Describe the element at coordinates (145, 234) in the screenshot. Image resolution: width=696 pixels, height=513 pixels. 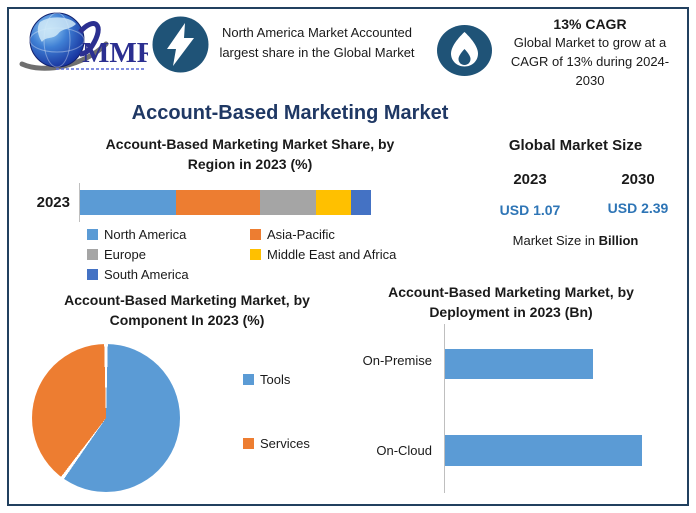
I see `legend-label: North America` at that location.